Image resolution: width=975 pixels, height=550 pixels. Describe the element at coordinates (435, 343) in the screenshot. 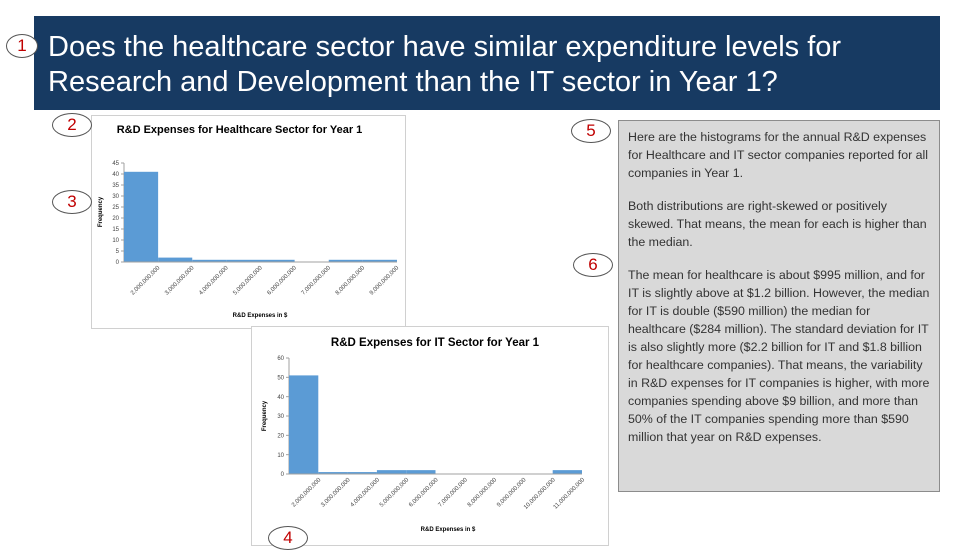

I see `it-chart-title: R&D Expenses for IT Sector for Year 1` at that location.